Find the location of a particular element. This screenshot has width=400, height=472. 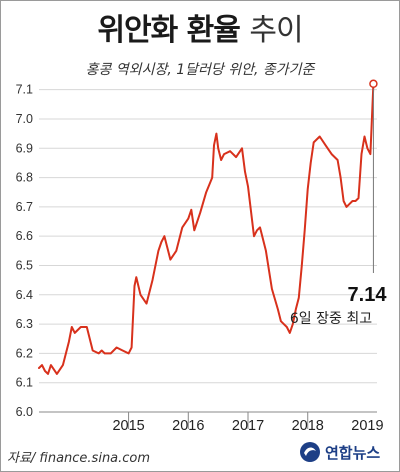

annotation-layer: 7.14 6일 장중 최고 is located at coordinates (339, 203).